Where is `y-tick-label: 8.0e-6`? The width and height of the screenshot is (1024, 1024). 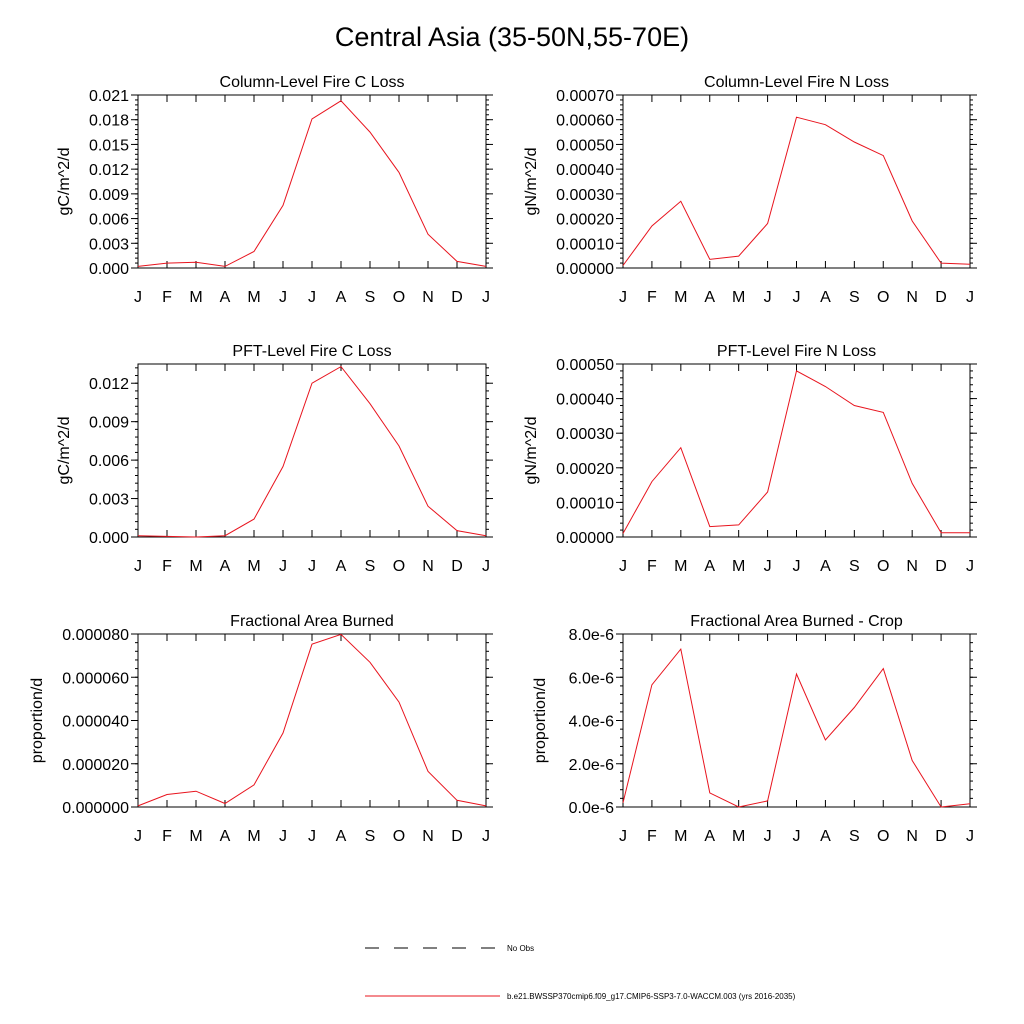
y-tick-label: 8.0e-6 is located at coordinates (591, 635).